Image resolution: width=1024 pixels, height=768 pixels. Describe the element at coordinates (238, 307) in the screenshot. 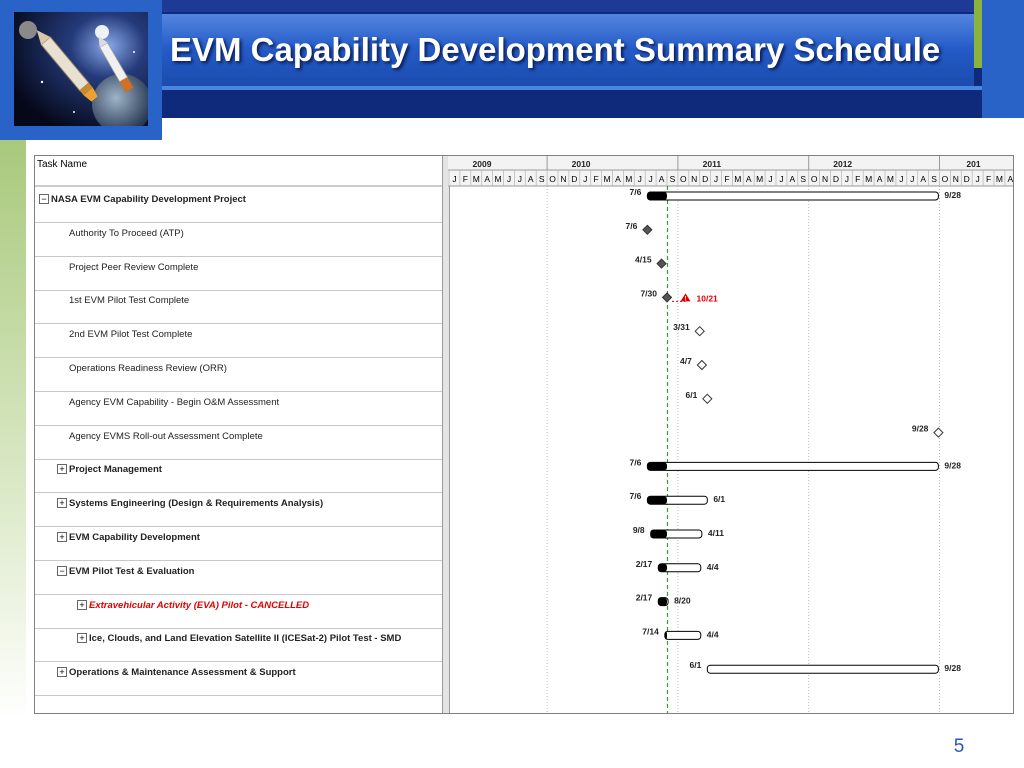

I see `table-row: 1st EVM Pilot Test Complete` at that location.